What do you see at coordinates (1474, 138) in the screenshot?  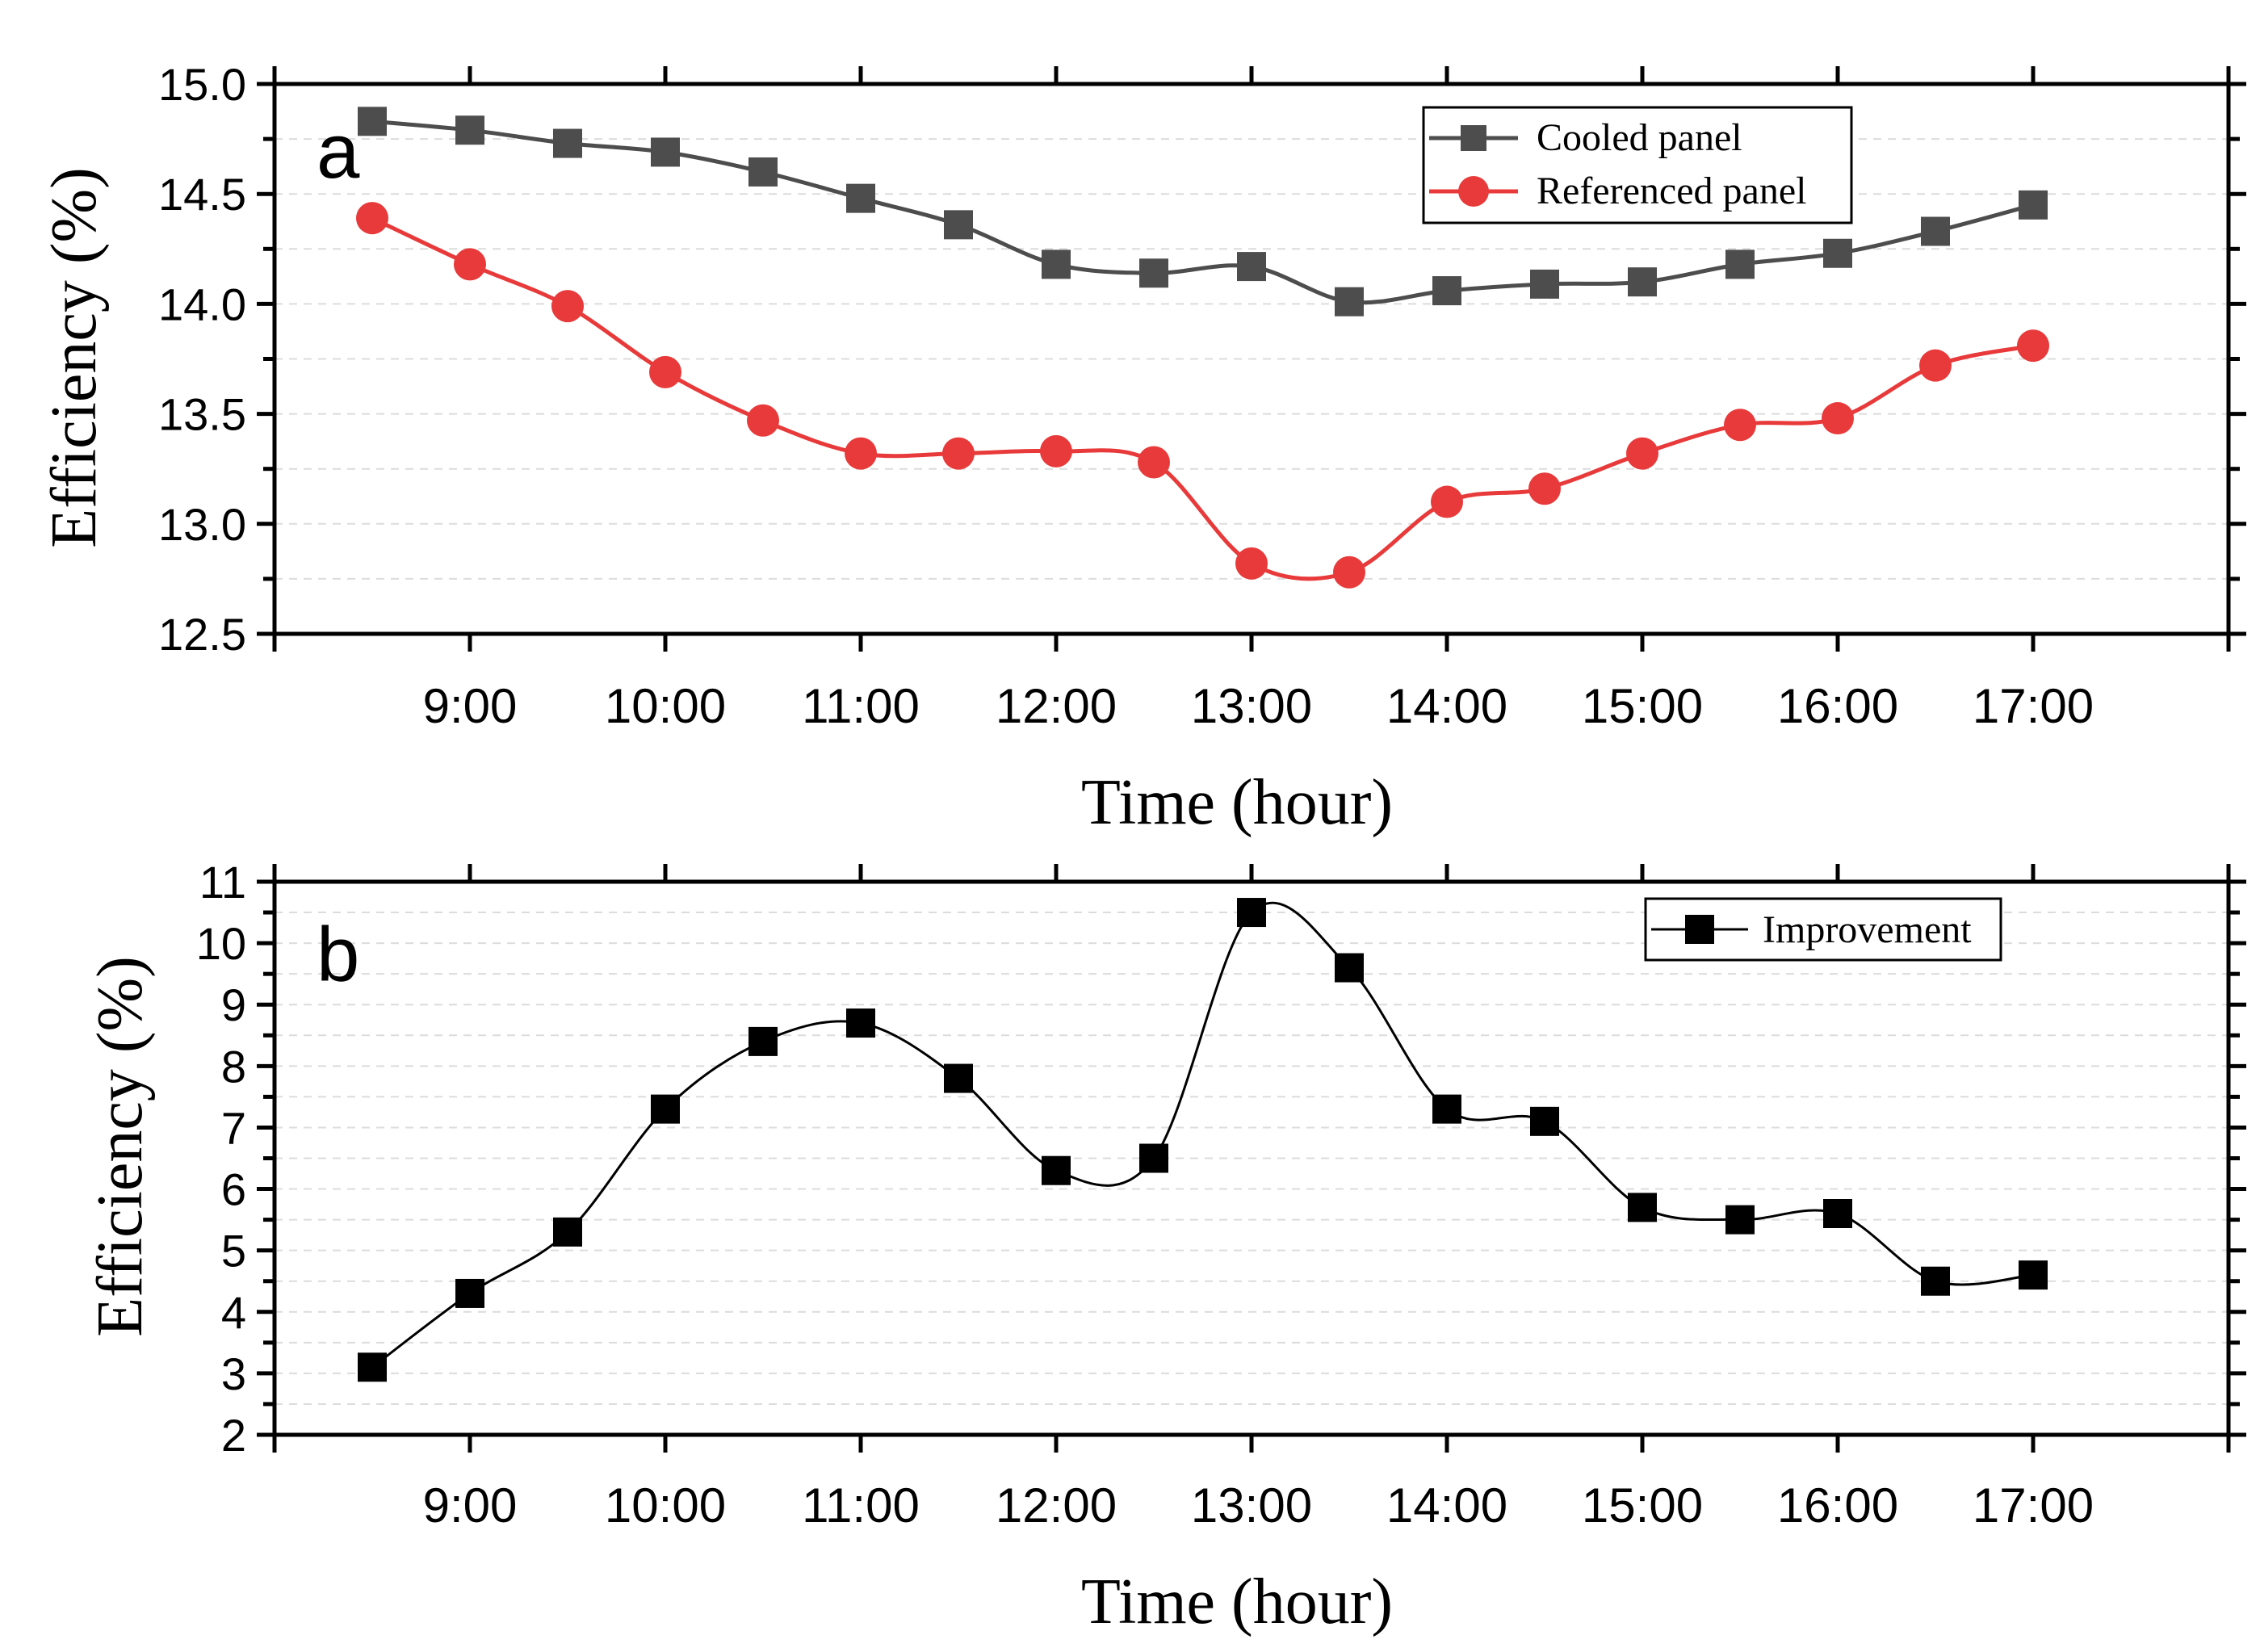 I see `legend-marker-cooled-panel` at bounding box center [1474, 138].